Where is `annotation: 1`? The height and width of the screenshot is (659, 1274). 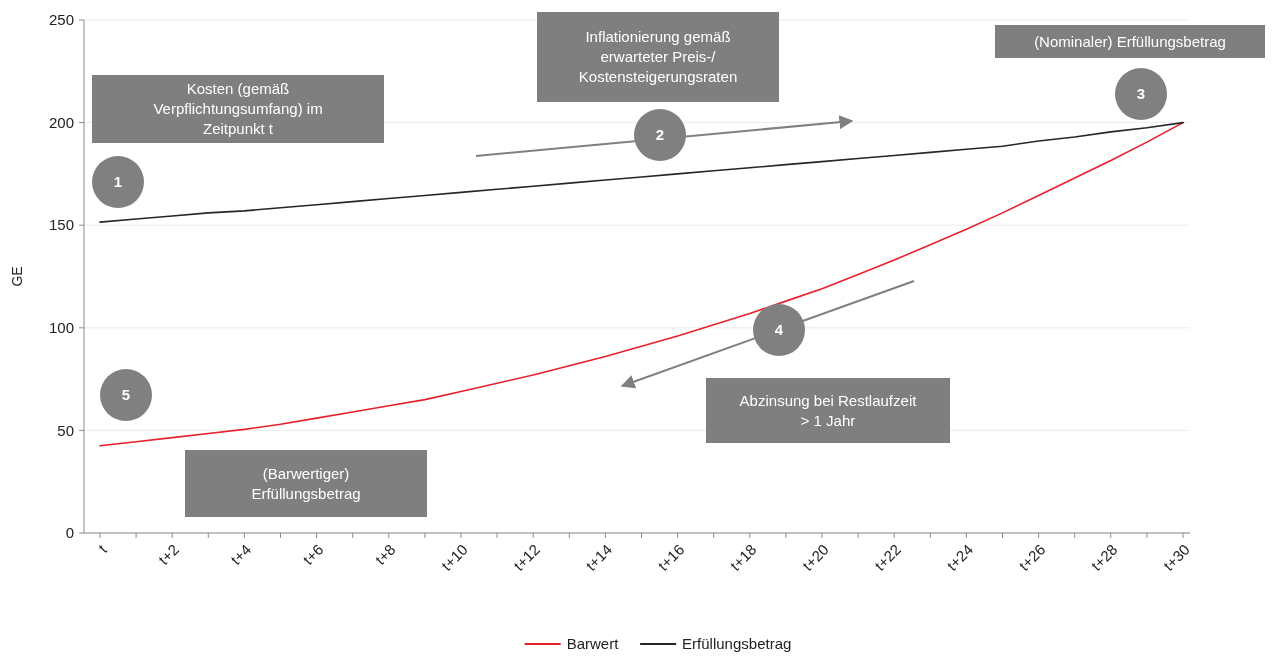 annotation: 1 is located at coordinates (118, 182).